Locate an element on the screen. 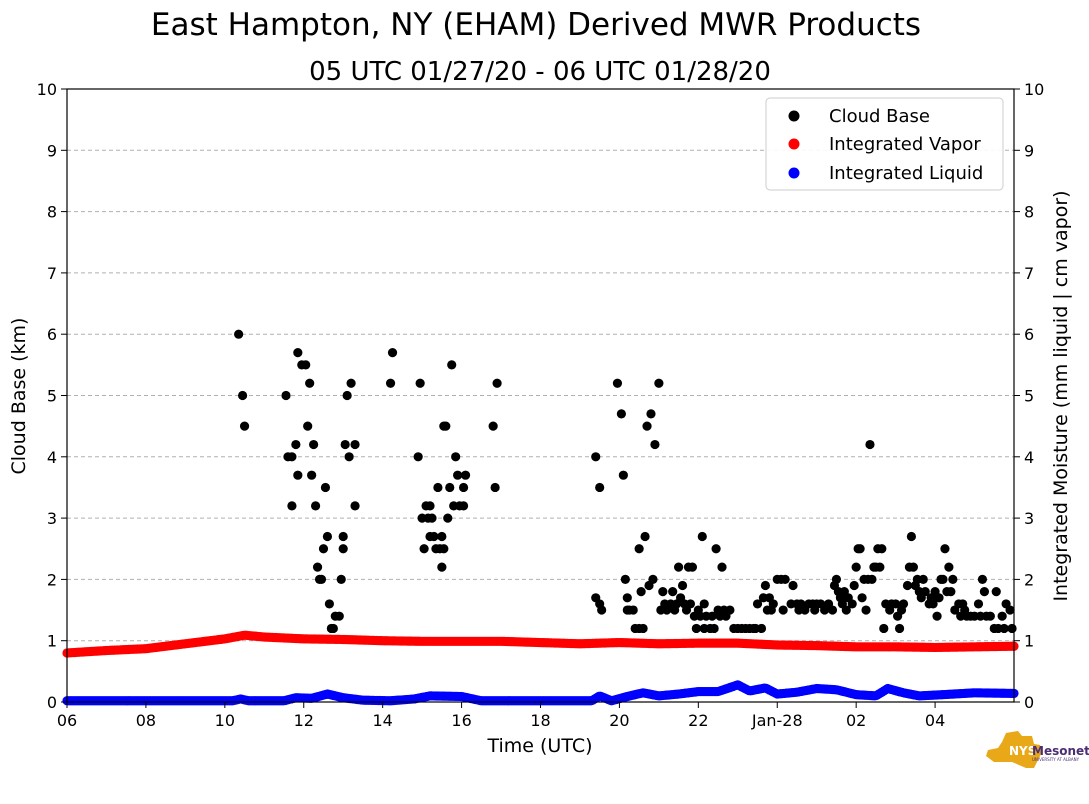 This screenshot has width=1089, height=804. y-tick-label-left: 7 is located at coordinates (52, 273).